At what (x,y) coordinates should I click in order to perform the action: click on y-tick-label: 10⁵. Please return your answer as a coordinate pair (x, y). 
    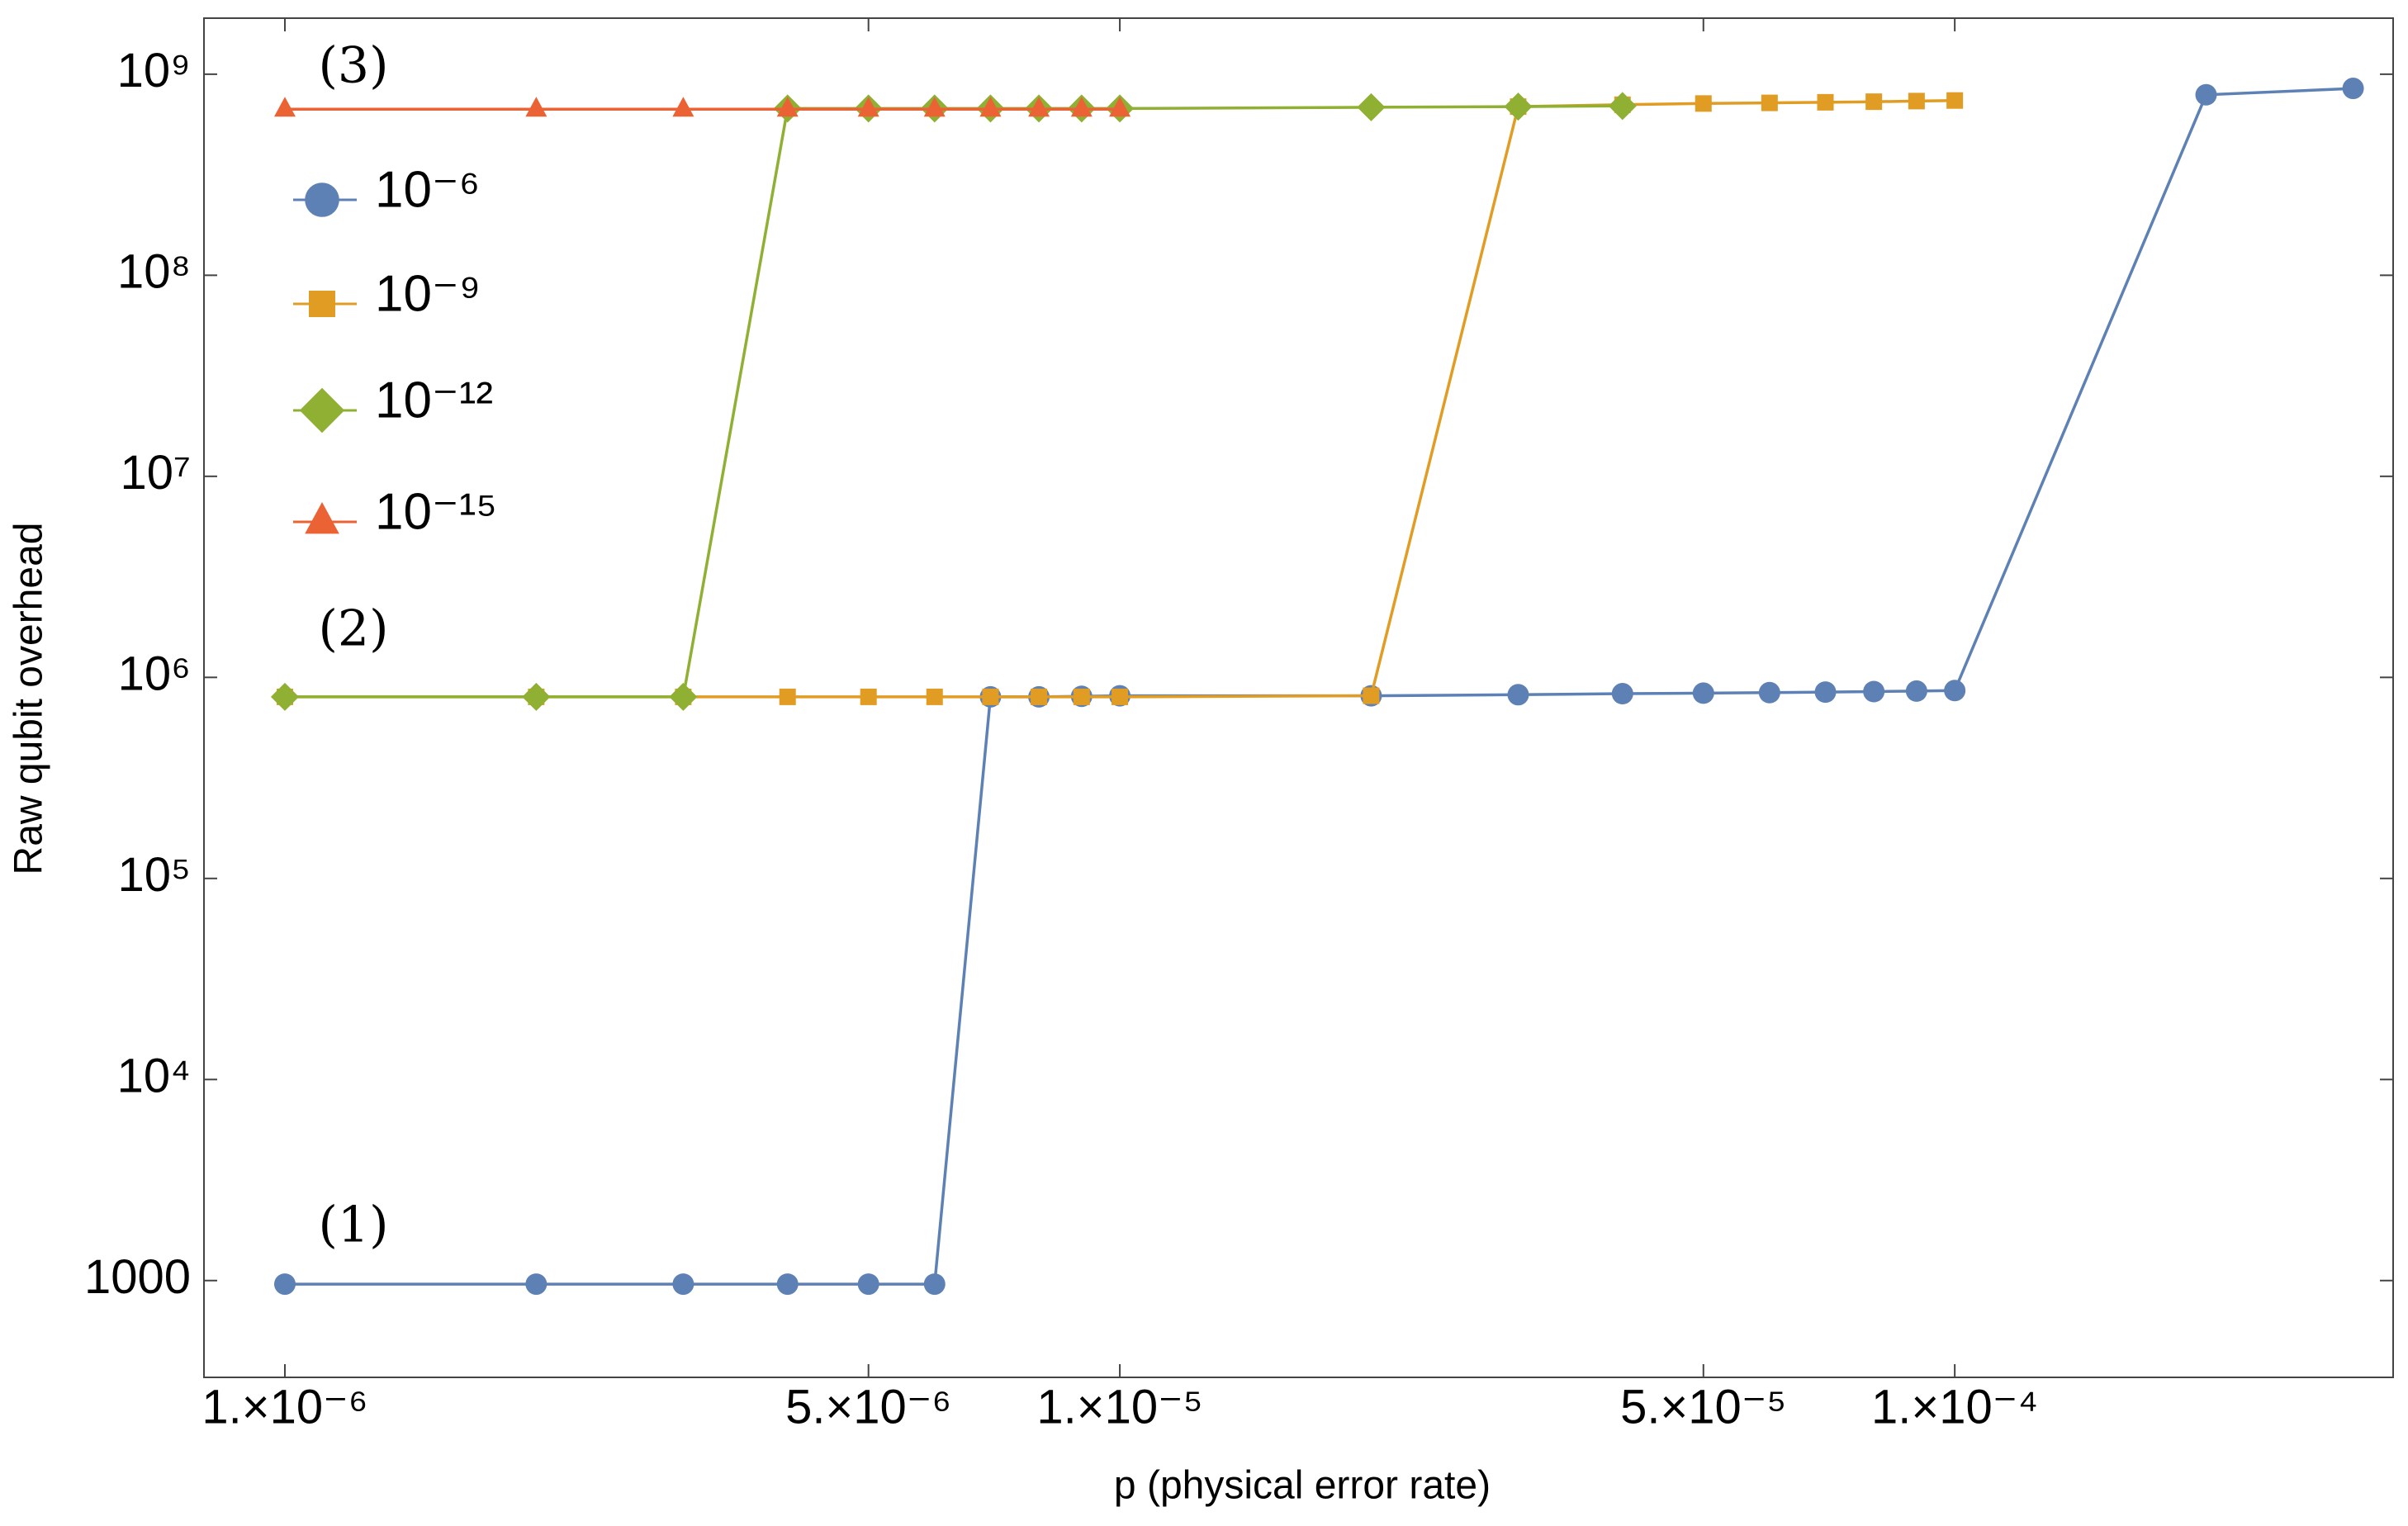
    Looking at the image, I should click on (154, 875).